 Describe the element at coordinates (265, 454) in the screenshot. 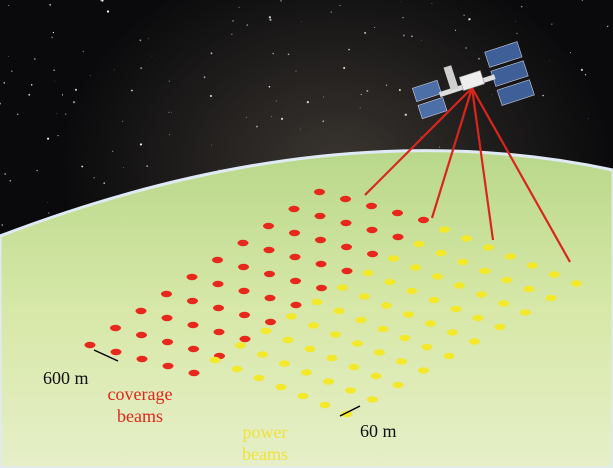

I see `power-label: beams` at that location.